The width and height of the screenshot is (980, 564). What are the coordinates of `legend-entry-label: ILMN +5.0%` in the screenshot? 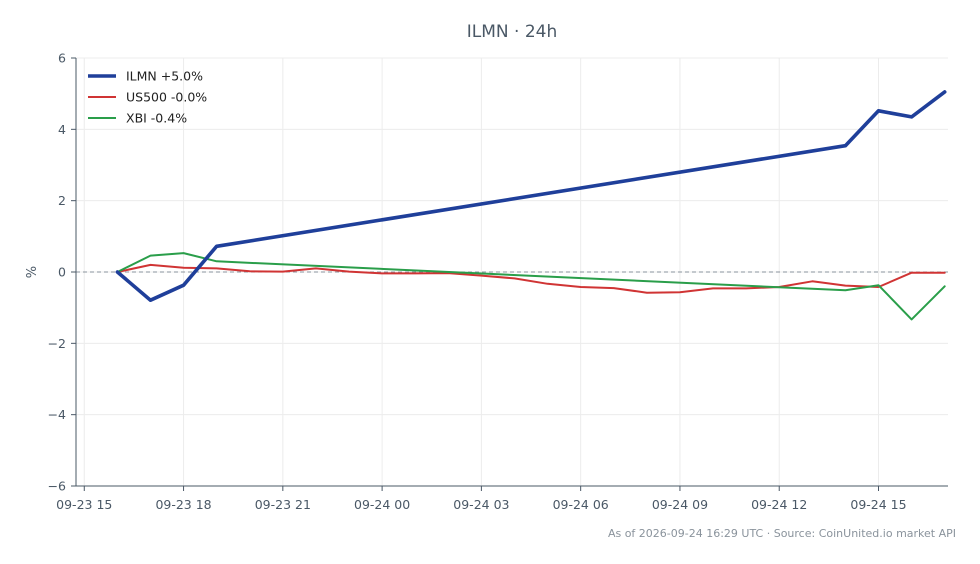 It's located at (164, 76).